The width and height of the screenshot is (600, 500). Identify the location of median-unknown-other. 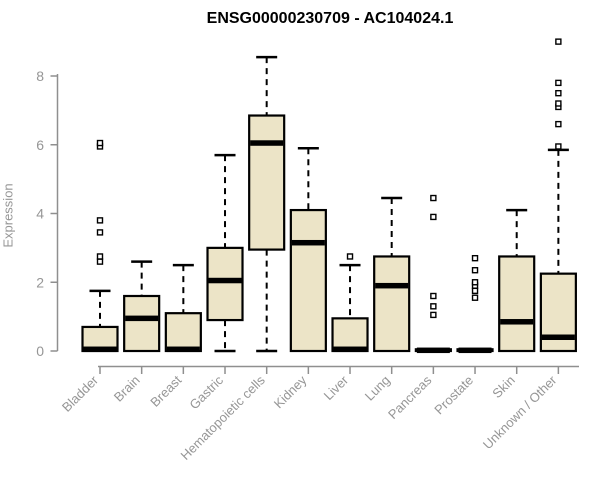
(558, 337).